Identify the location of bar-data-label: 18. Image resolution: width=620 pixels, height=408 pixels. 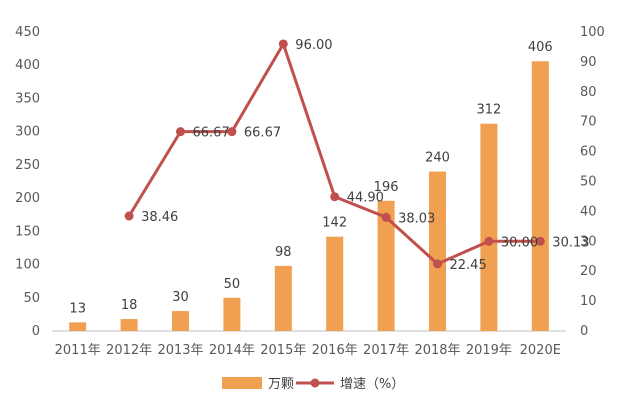
(129, 305).